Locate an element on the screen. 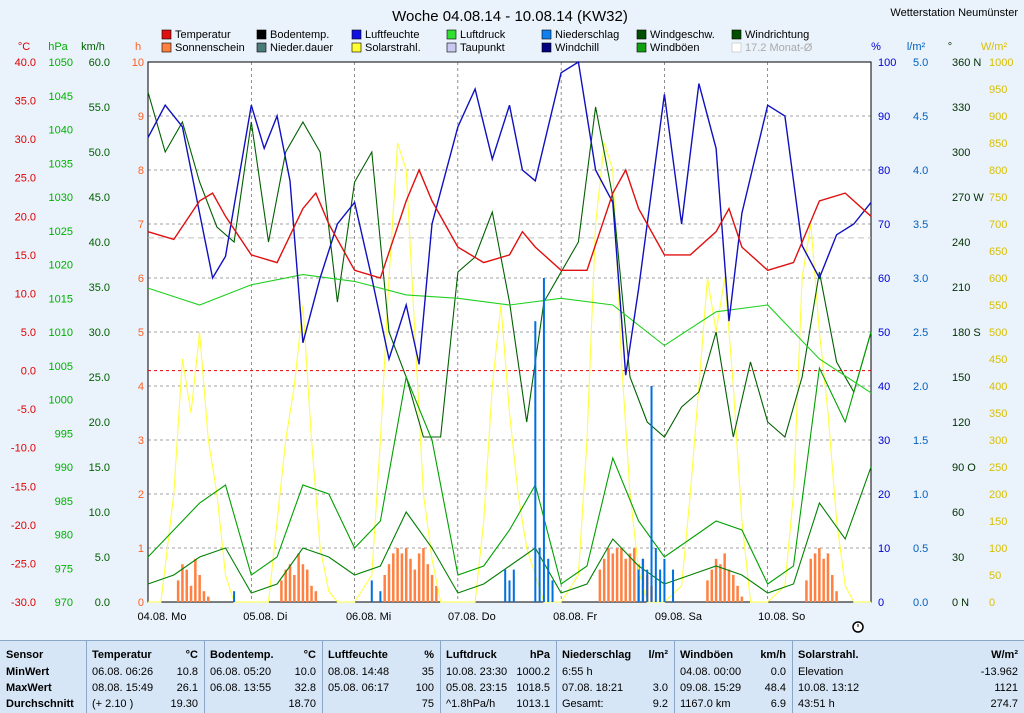 This screenshot has width=1024, height=713. stats-column-title: Luftfeuchte is located at coordinates (358, 655).